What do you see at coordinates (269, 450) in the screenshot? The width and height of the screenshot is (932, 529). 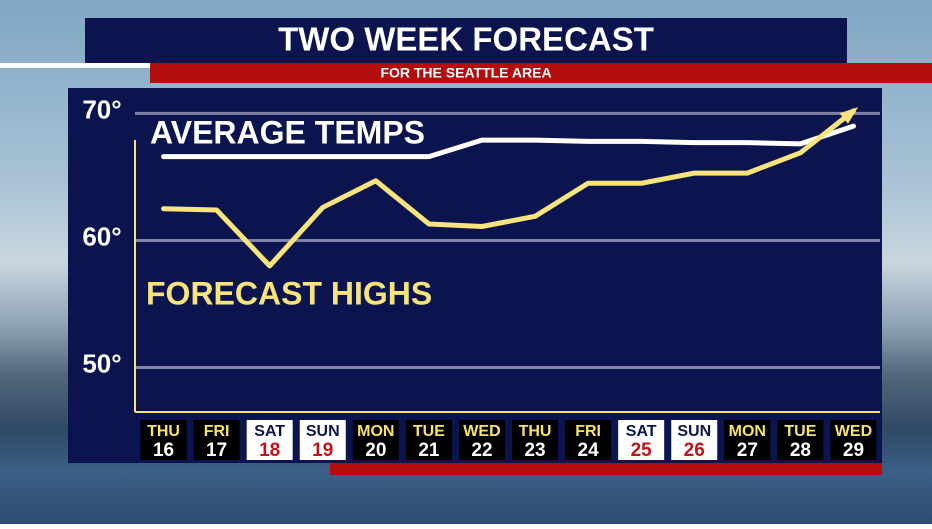 I see `x-tick-date: 18` at bounding box center [269, 450].